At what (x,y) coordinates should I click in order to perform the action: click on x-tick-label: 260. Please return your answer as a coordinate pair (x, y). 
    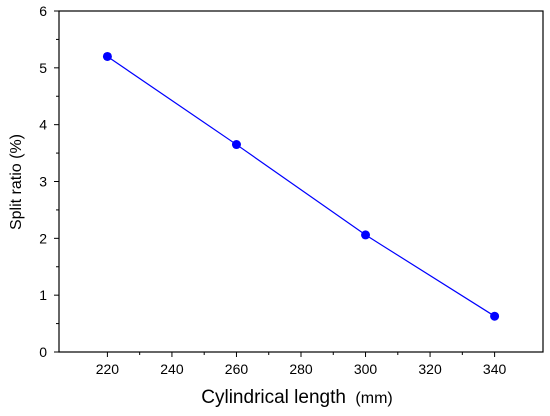
    Looking at the image, I should click on (237, 369).